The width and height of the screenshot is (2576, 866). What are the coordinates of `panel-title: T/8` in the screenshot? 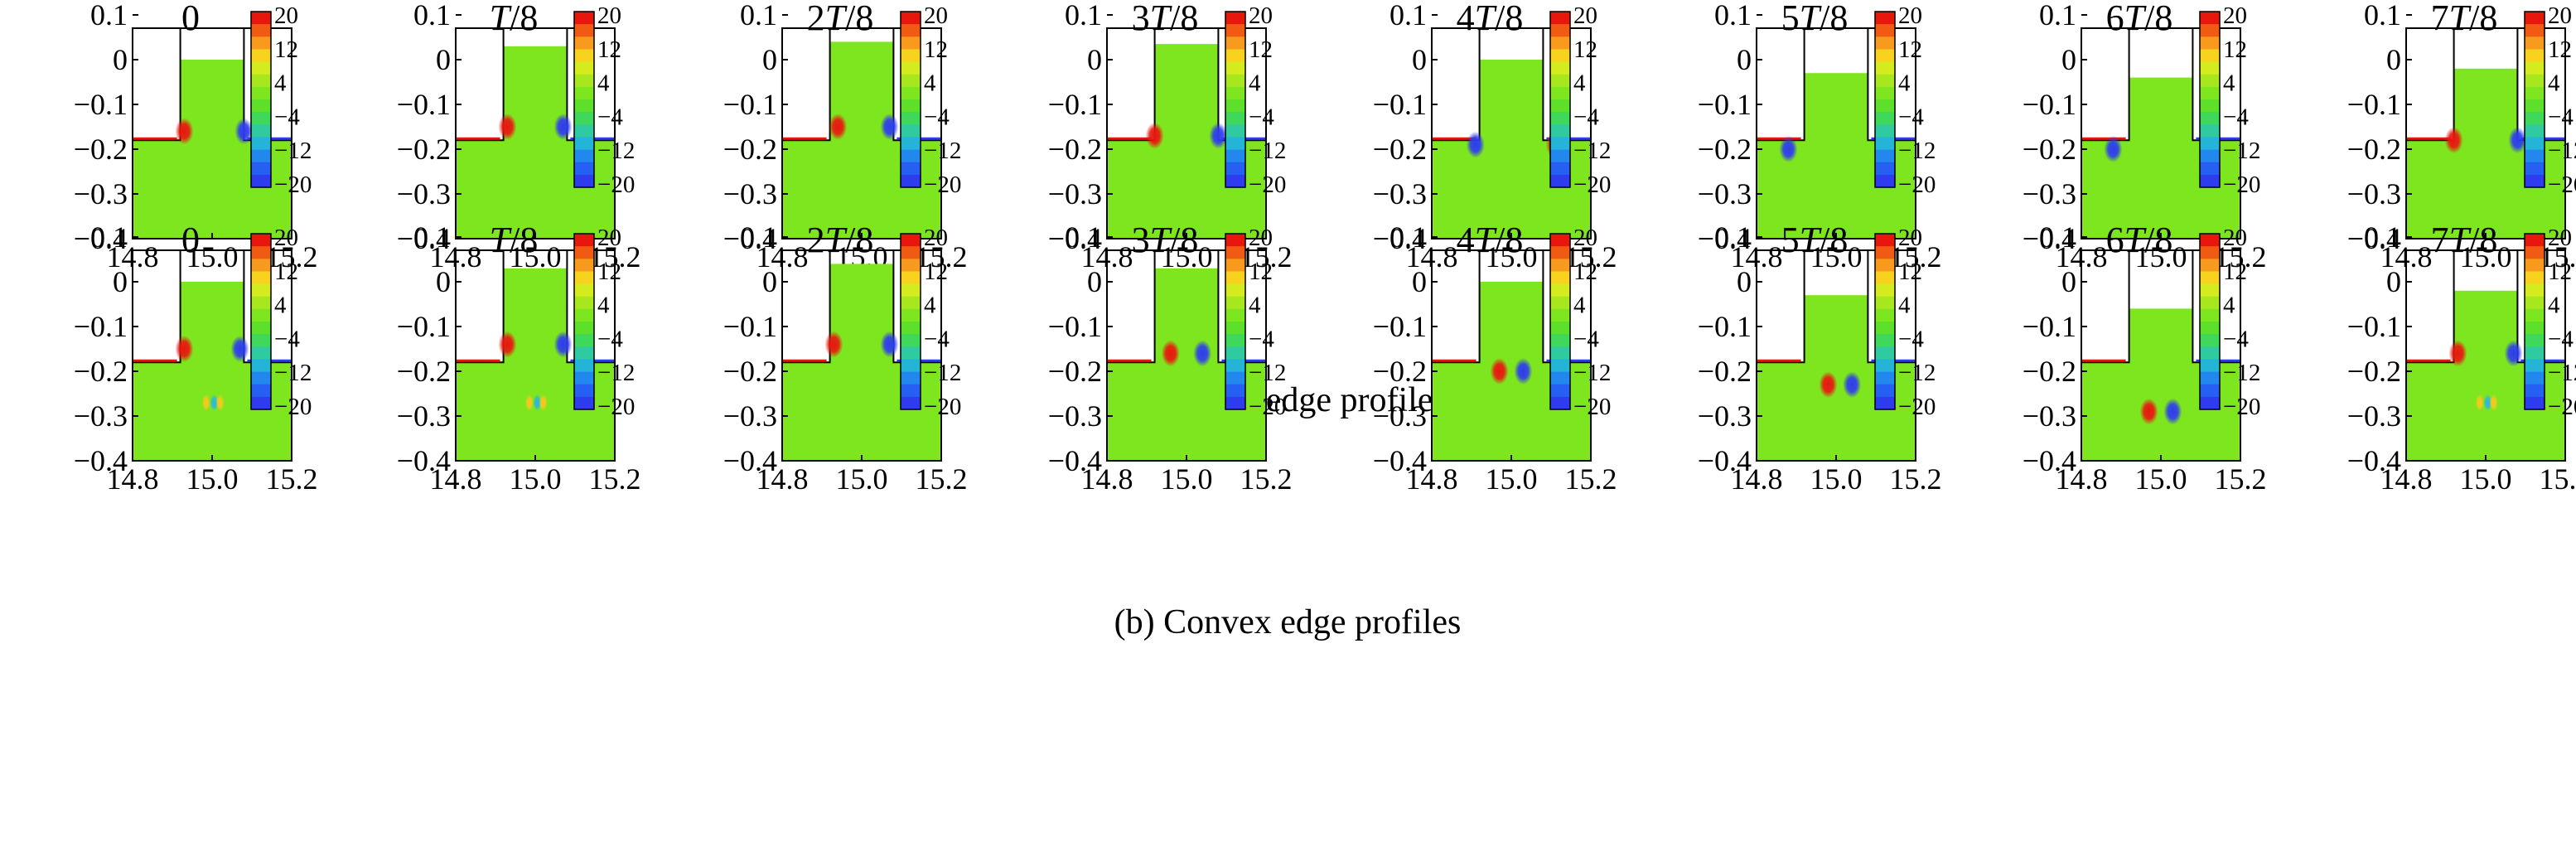 It's located at (514, 19).